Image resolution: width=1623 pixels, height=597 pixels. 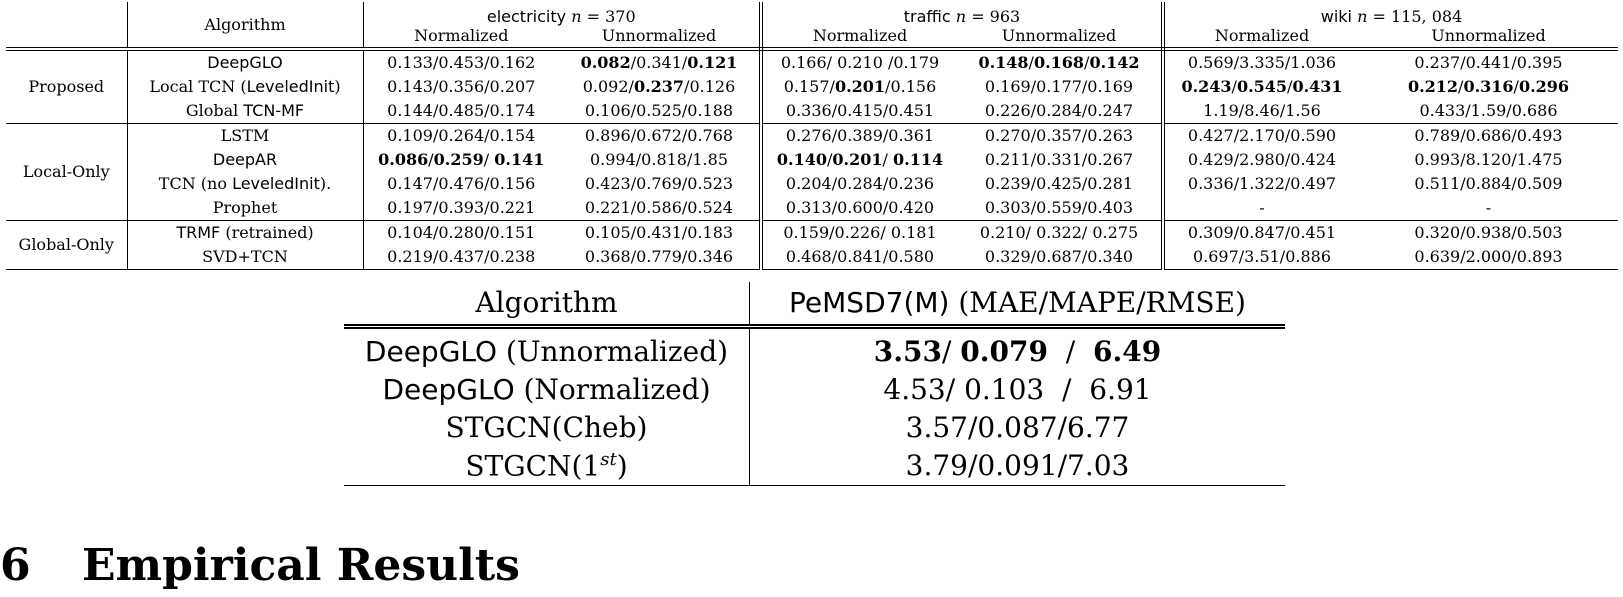 I want to click on bold-value: 6.49, so click(x=1127, y=351).